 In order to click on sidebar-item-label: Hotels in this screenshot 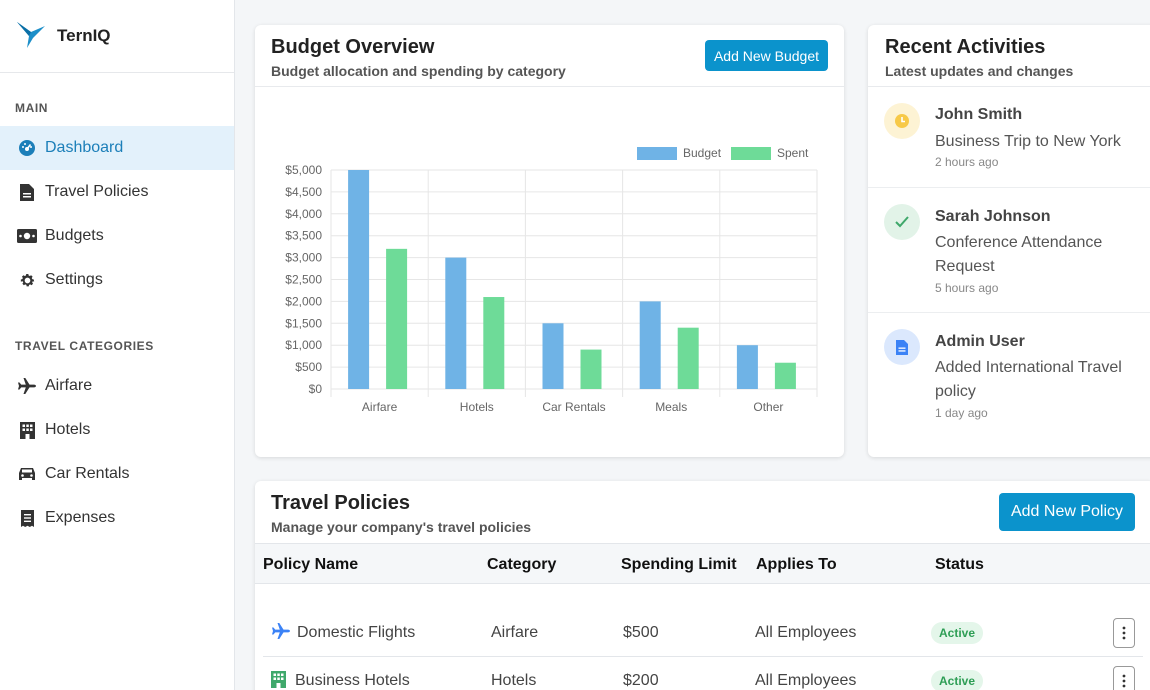, I will do `click(68, 429)`.